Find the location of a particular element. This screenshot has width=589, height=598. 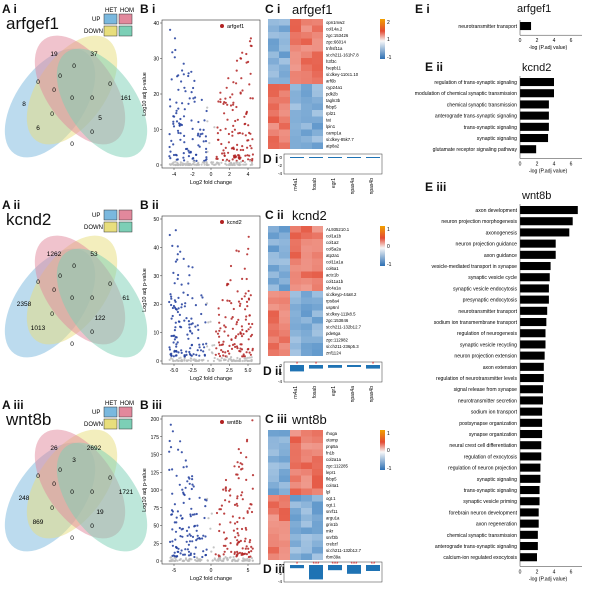

x-axis-label: Log2 fold change is located at coordinates (211, 579).